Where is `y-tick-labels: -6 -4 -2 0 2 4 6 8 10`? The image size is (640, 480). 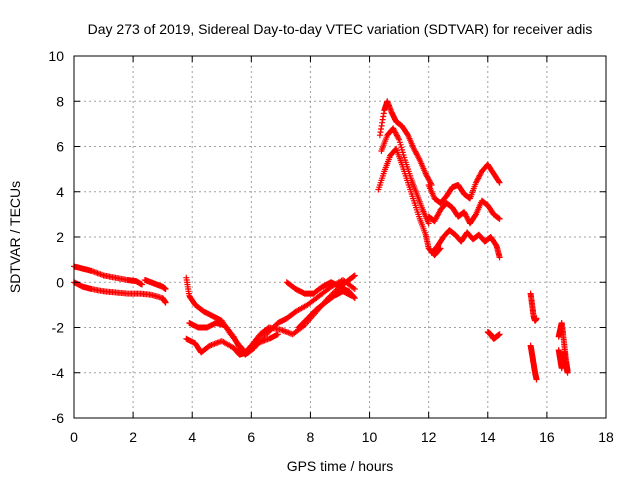 y-tick-labels: -6 -4 -2 0 2 4 6 8 10 is located at coordinates (56, 237).